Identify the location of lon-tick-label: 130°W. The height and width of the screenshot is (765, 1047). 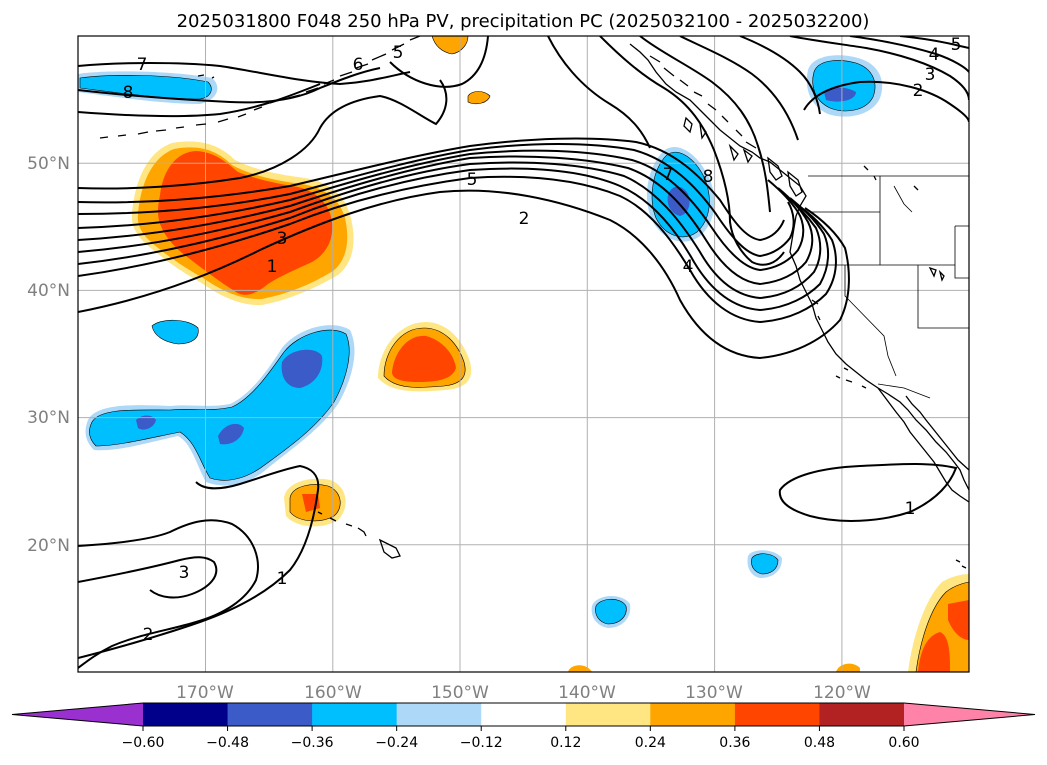
(714, 693).